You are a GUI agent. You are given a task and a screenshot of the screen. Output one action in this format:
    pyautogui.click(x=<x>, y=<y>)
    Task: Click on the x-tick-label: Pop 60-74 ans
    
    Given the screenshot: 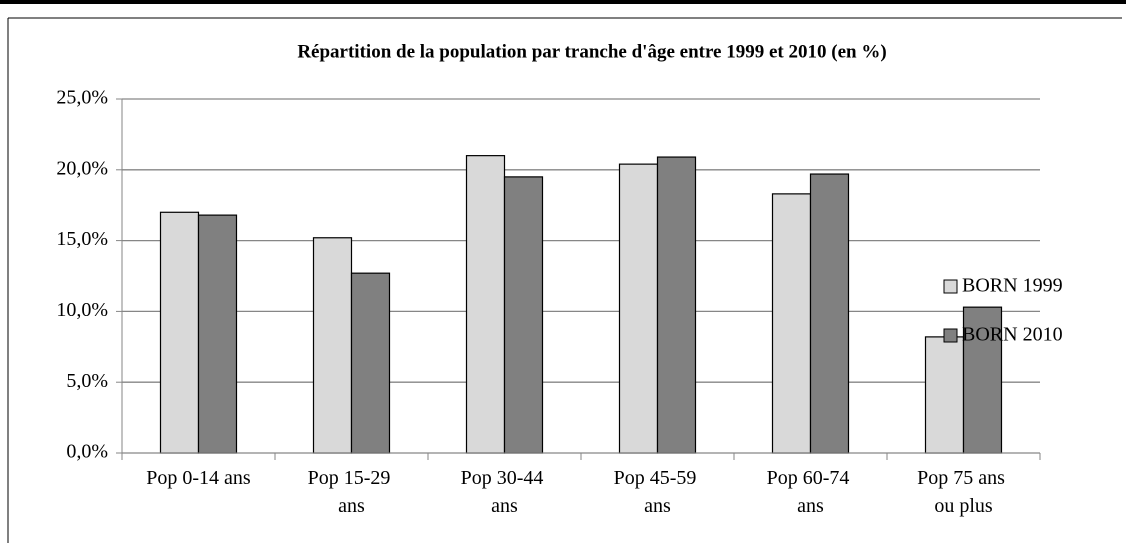 What is the action you would take?
    pyautogui.click(x=811, y=492)
    